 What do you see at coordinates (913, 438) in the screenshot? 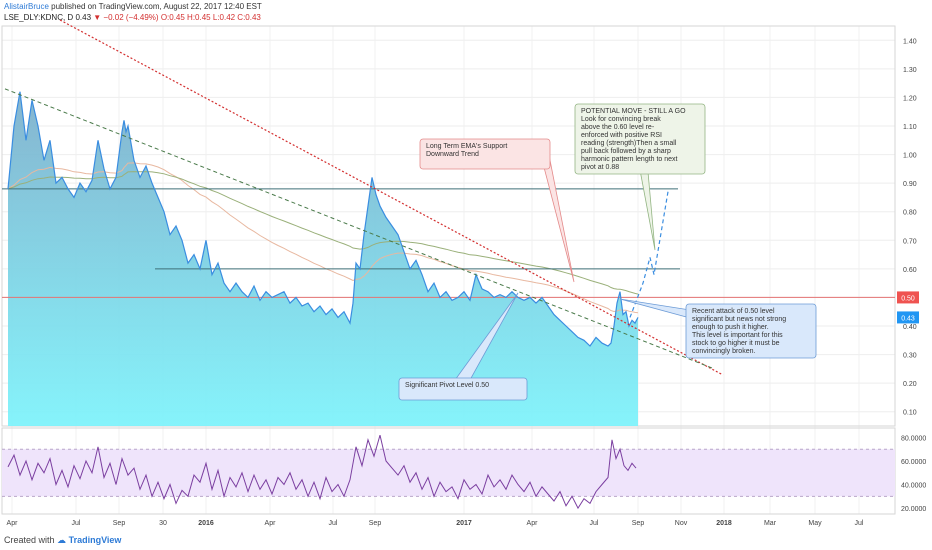
I see `rsi-tick-label: 80.0000` at bounding box center [913, 438].